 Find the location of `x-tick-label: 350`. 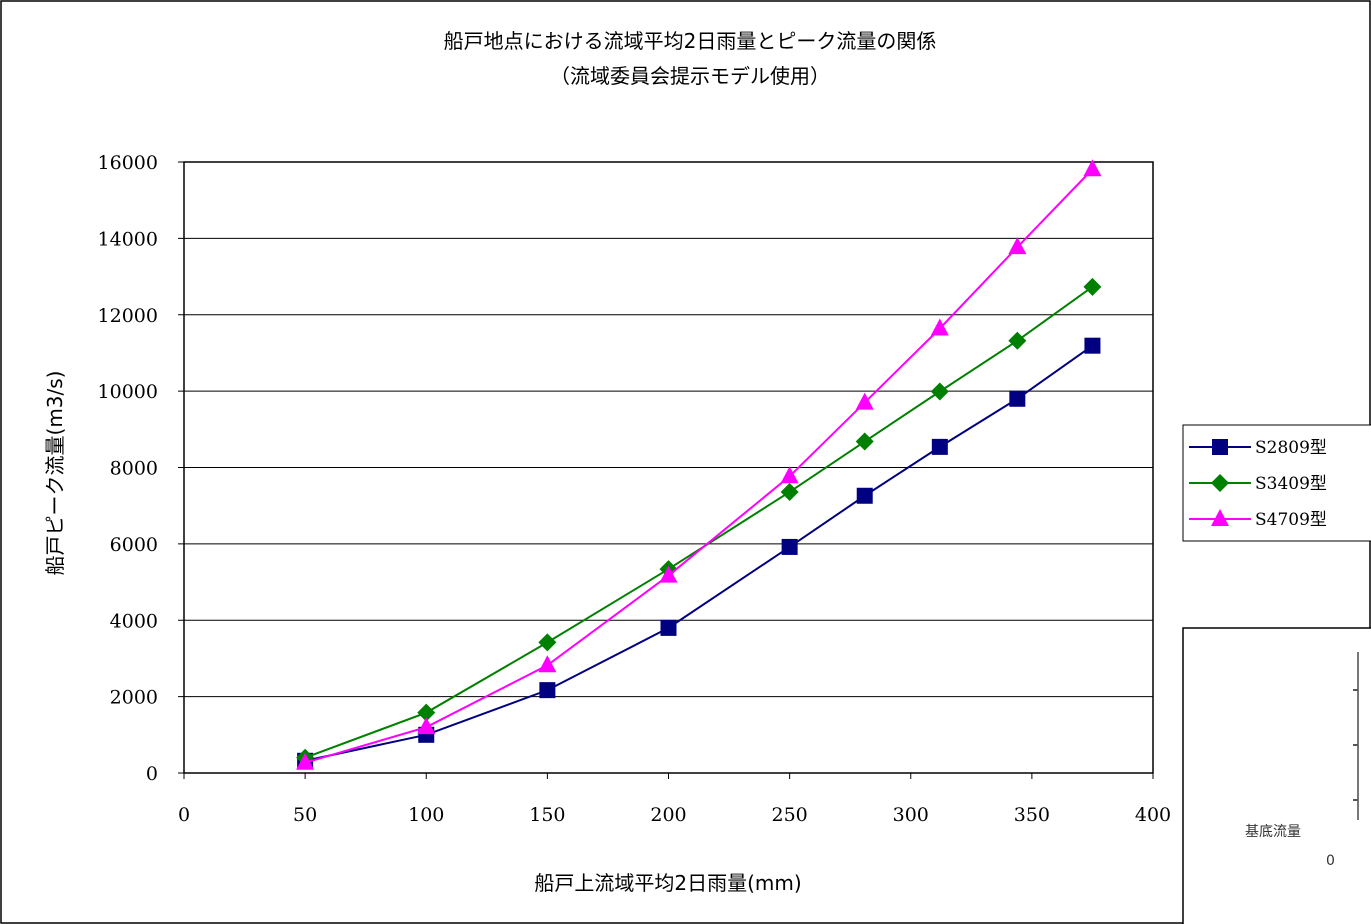

x-tick-label: 350 is located at coordinates (1032, 815).